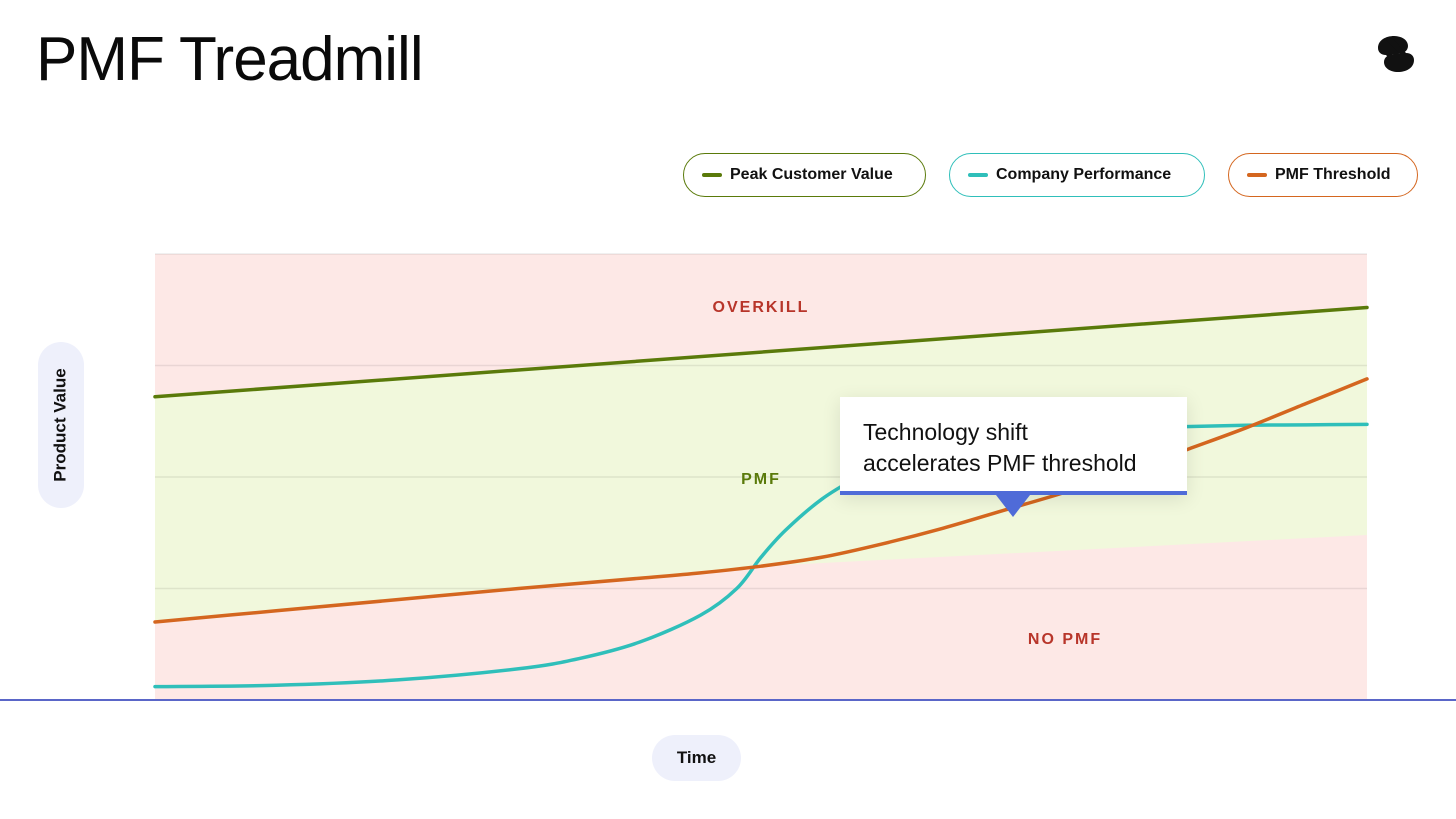  I want to click on legend-label: Peak Customer Value, so click(811, 174).